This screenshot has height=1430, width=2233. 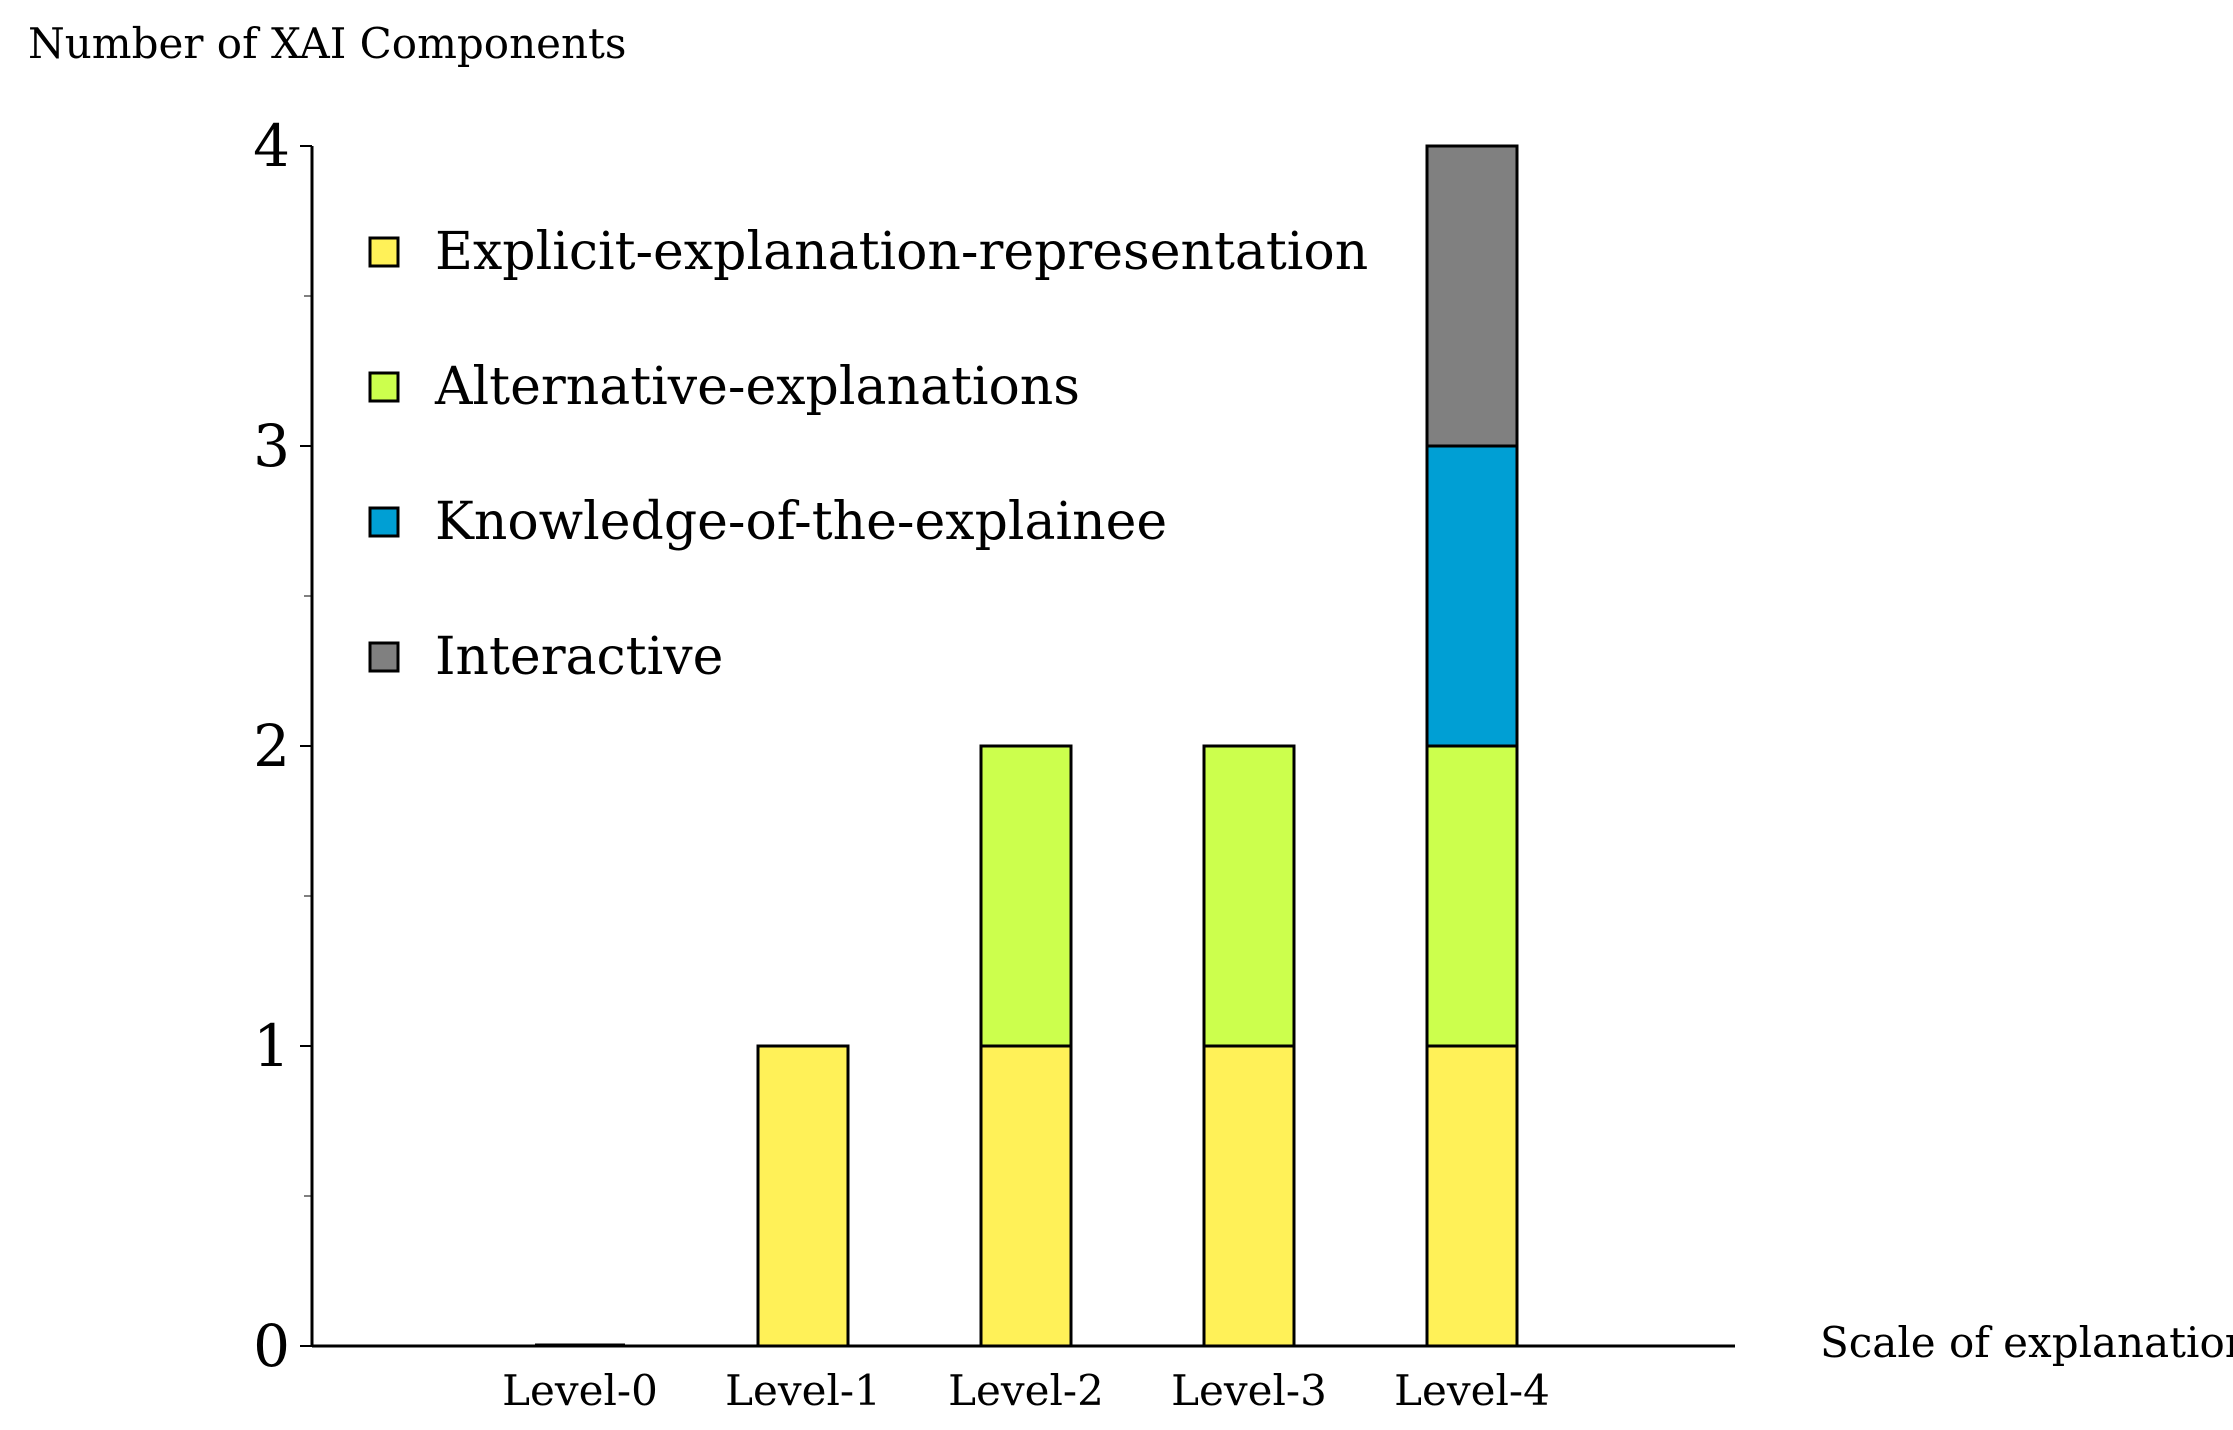 I want to click on y-tick-label: 4, so click(x=271, y=146).